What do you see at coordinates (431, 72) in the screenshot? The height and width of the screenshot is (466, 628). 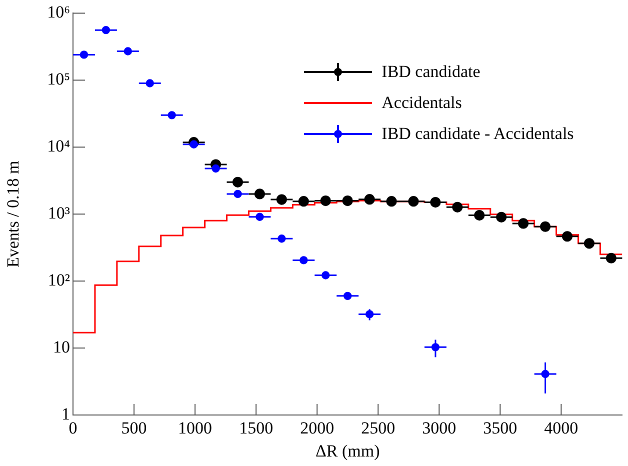 I see `legend-label: IBD candidate` at bounding box center [431, 72].